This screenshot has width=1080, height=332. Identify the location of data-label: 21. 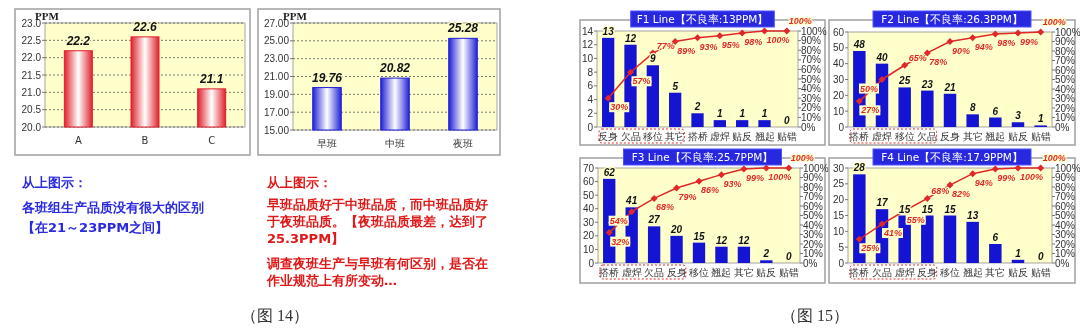
(949, 87).